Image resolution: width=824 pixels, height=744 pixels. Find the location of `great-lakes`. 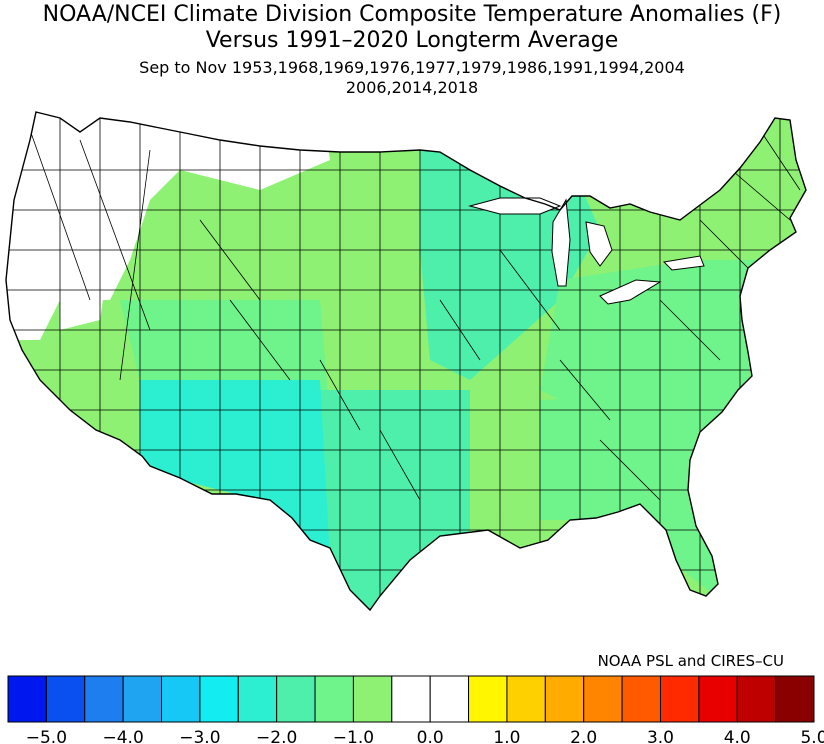

great-lakes is located at coordinates (586, 251).